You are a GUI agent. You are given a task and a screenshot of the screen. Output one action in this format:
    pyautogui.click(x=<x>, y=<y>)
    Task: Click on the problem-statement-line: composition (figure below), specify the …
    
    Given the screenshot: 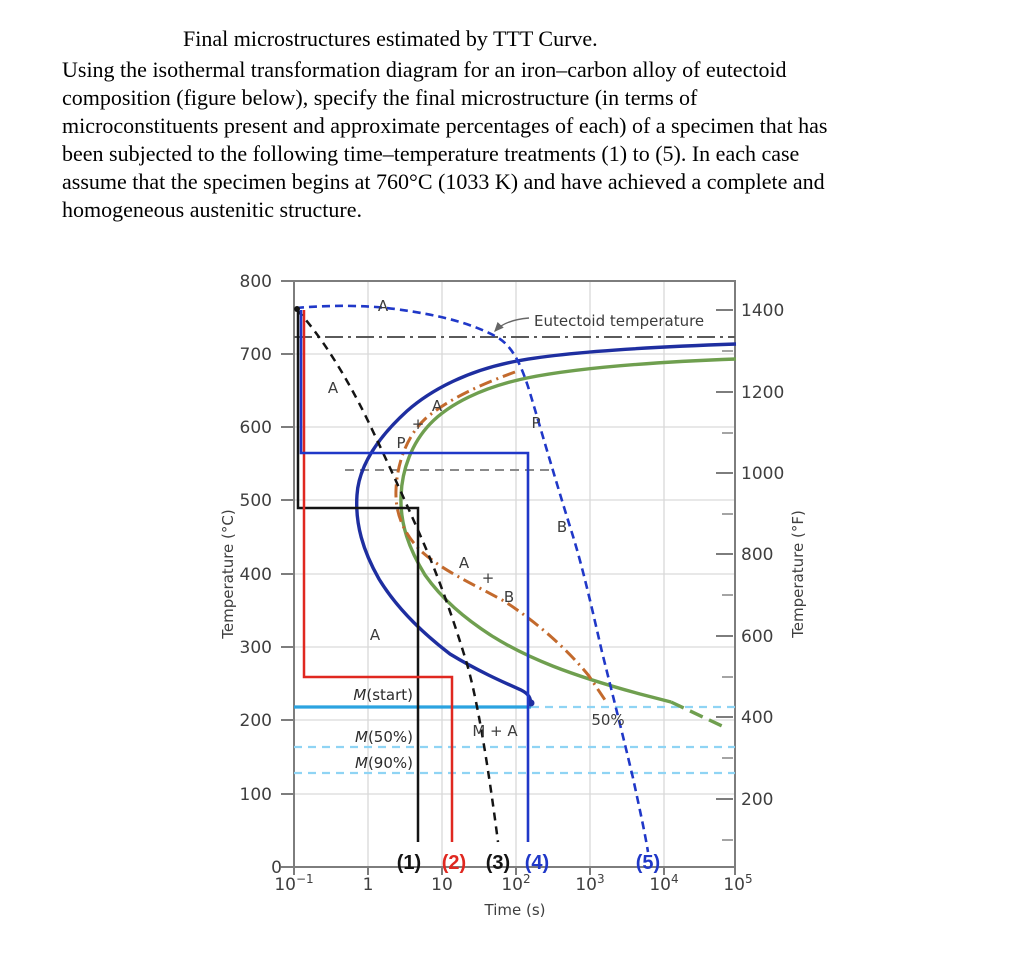 What is the action you would take?
    pyautogui.click(x=380, y=97)
    